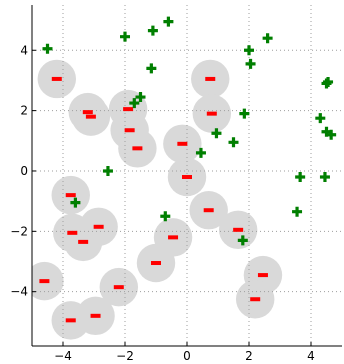 The image size is (344, 364). What do you see at coordinates (19, 292) in the screenshot?
I see `y-tick-label: −4` at bounding box center [19, 292].